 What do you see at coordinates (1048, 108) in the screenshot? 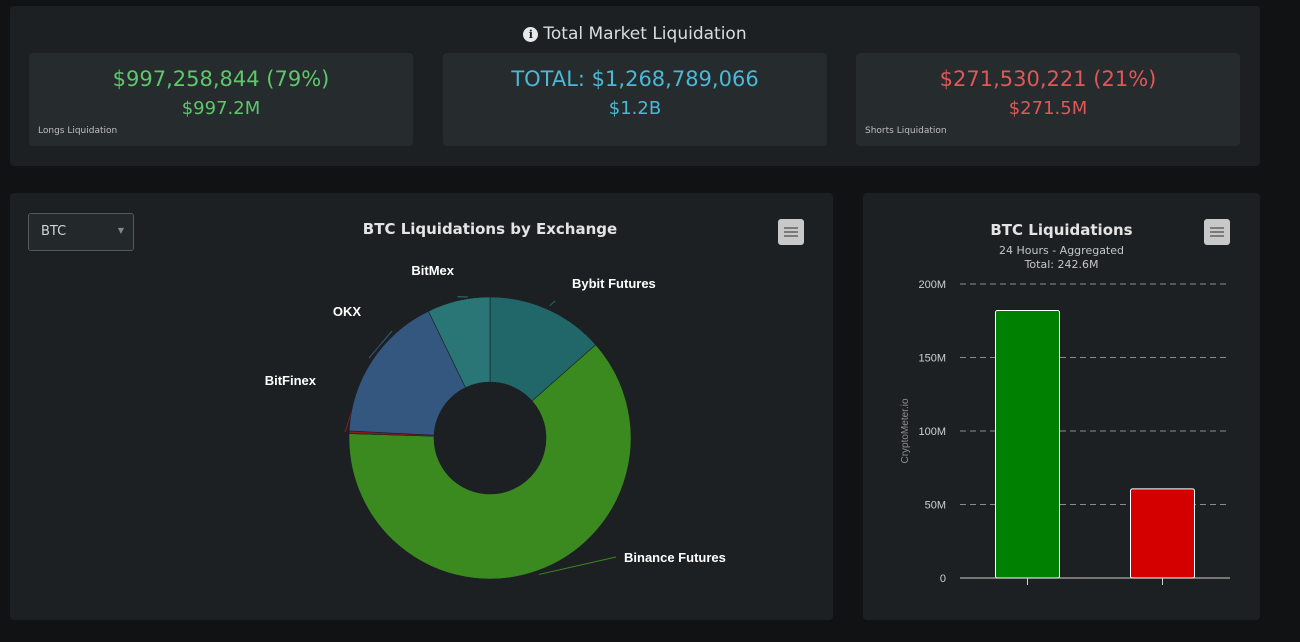
I see `shorts-liquidation-short: $271.5M` at bounding box center [1048, 108].